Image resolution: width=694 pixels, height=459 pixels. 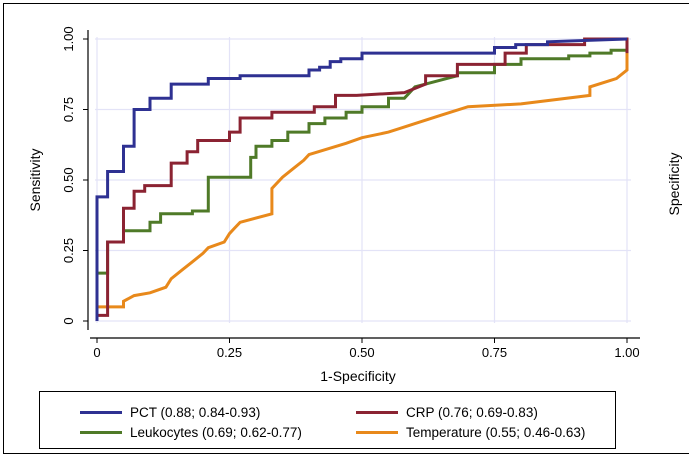 I want to click on y-tick-label-1: 0.25, so click(x=68, y=250).